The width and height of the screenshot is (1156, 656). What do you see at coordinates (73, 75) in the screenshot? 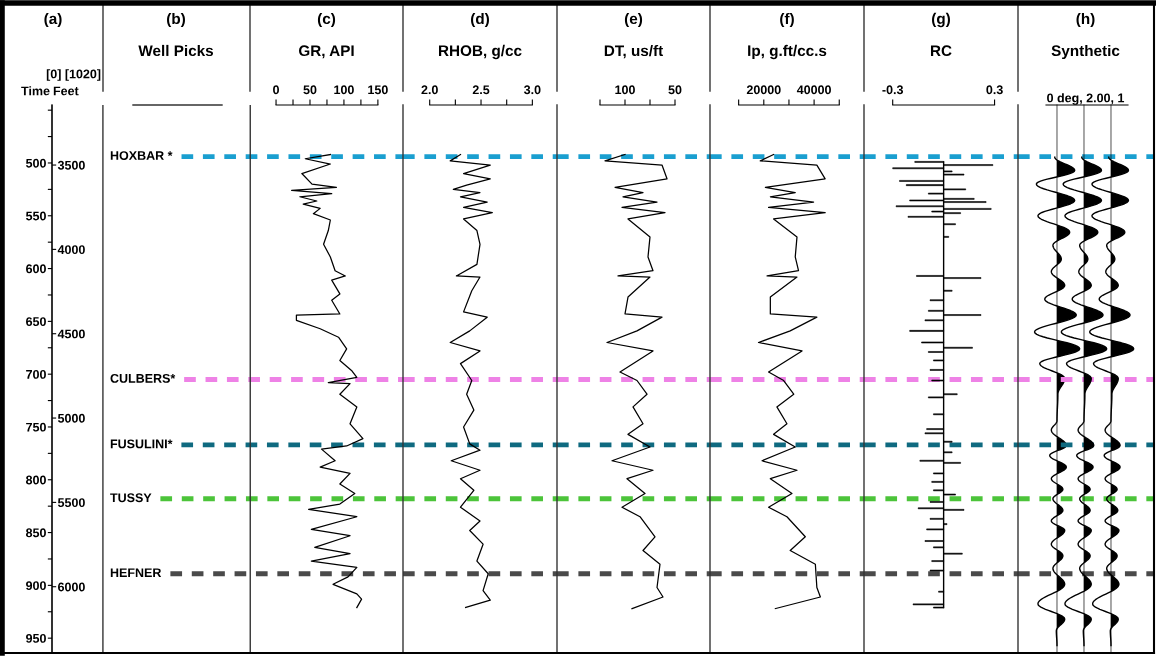
I see `text: [0] [1020]` at bounding box center [73, 75].